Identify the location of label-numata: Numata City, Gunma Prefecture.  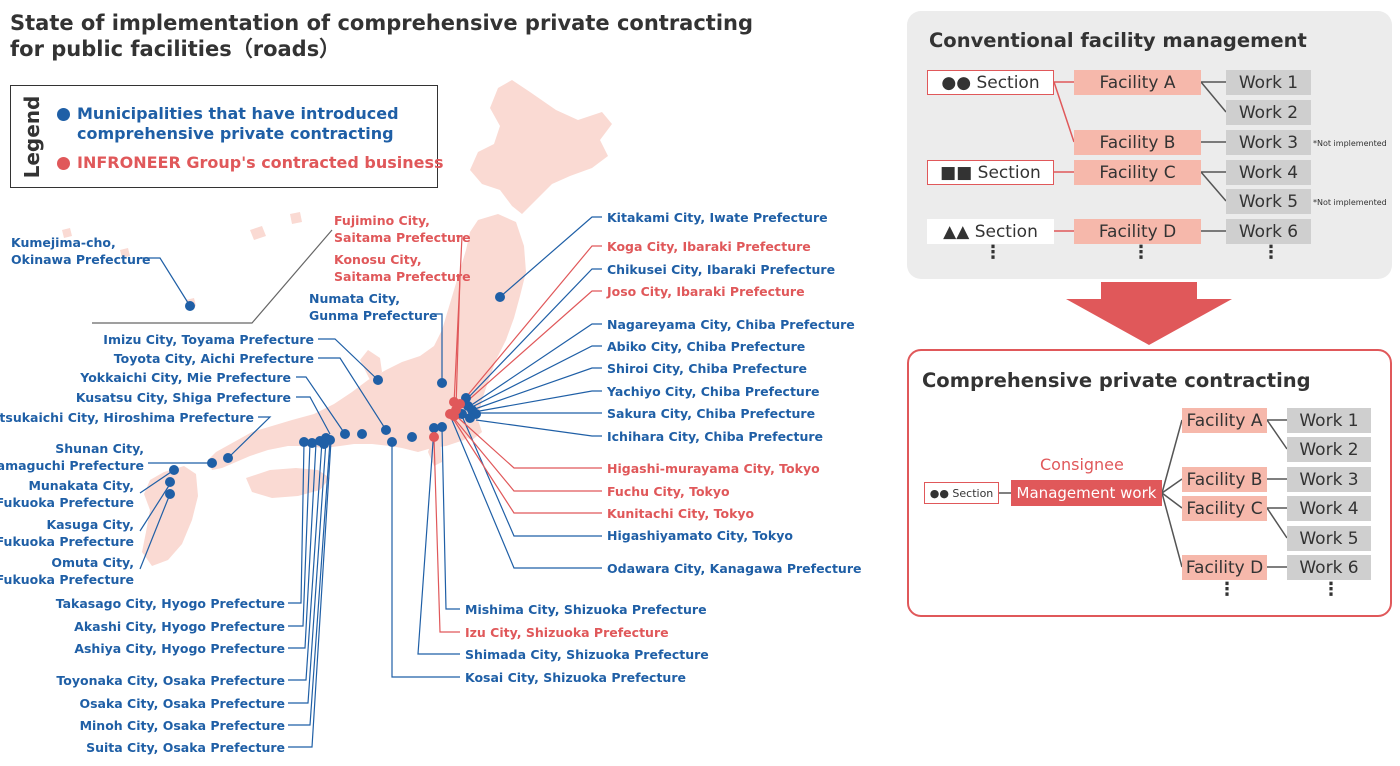
(373, 307).